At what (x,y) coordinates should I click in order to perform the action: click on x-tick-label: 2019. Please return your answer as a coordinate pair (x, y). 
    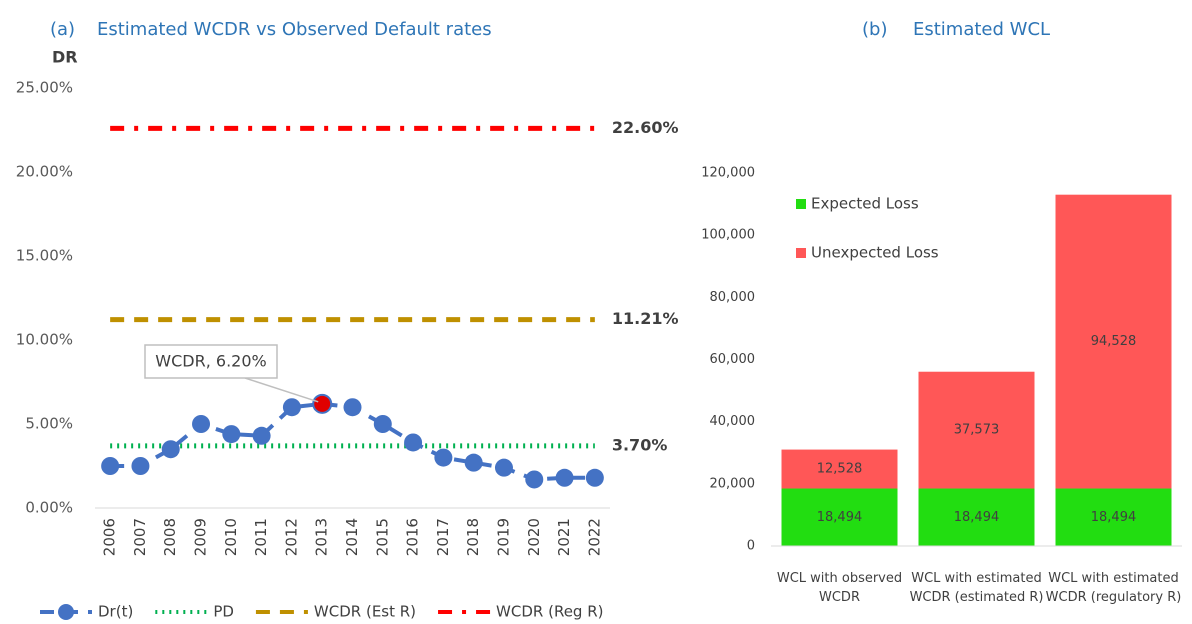
    Looking at the image, I should click on (503, 537).